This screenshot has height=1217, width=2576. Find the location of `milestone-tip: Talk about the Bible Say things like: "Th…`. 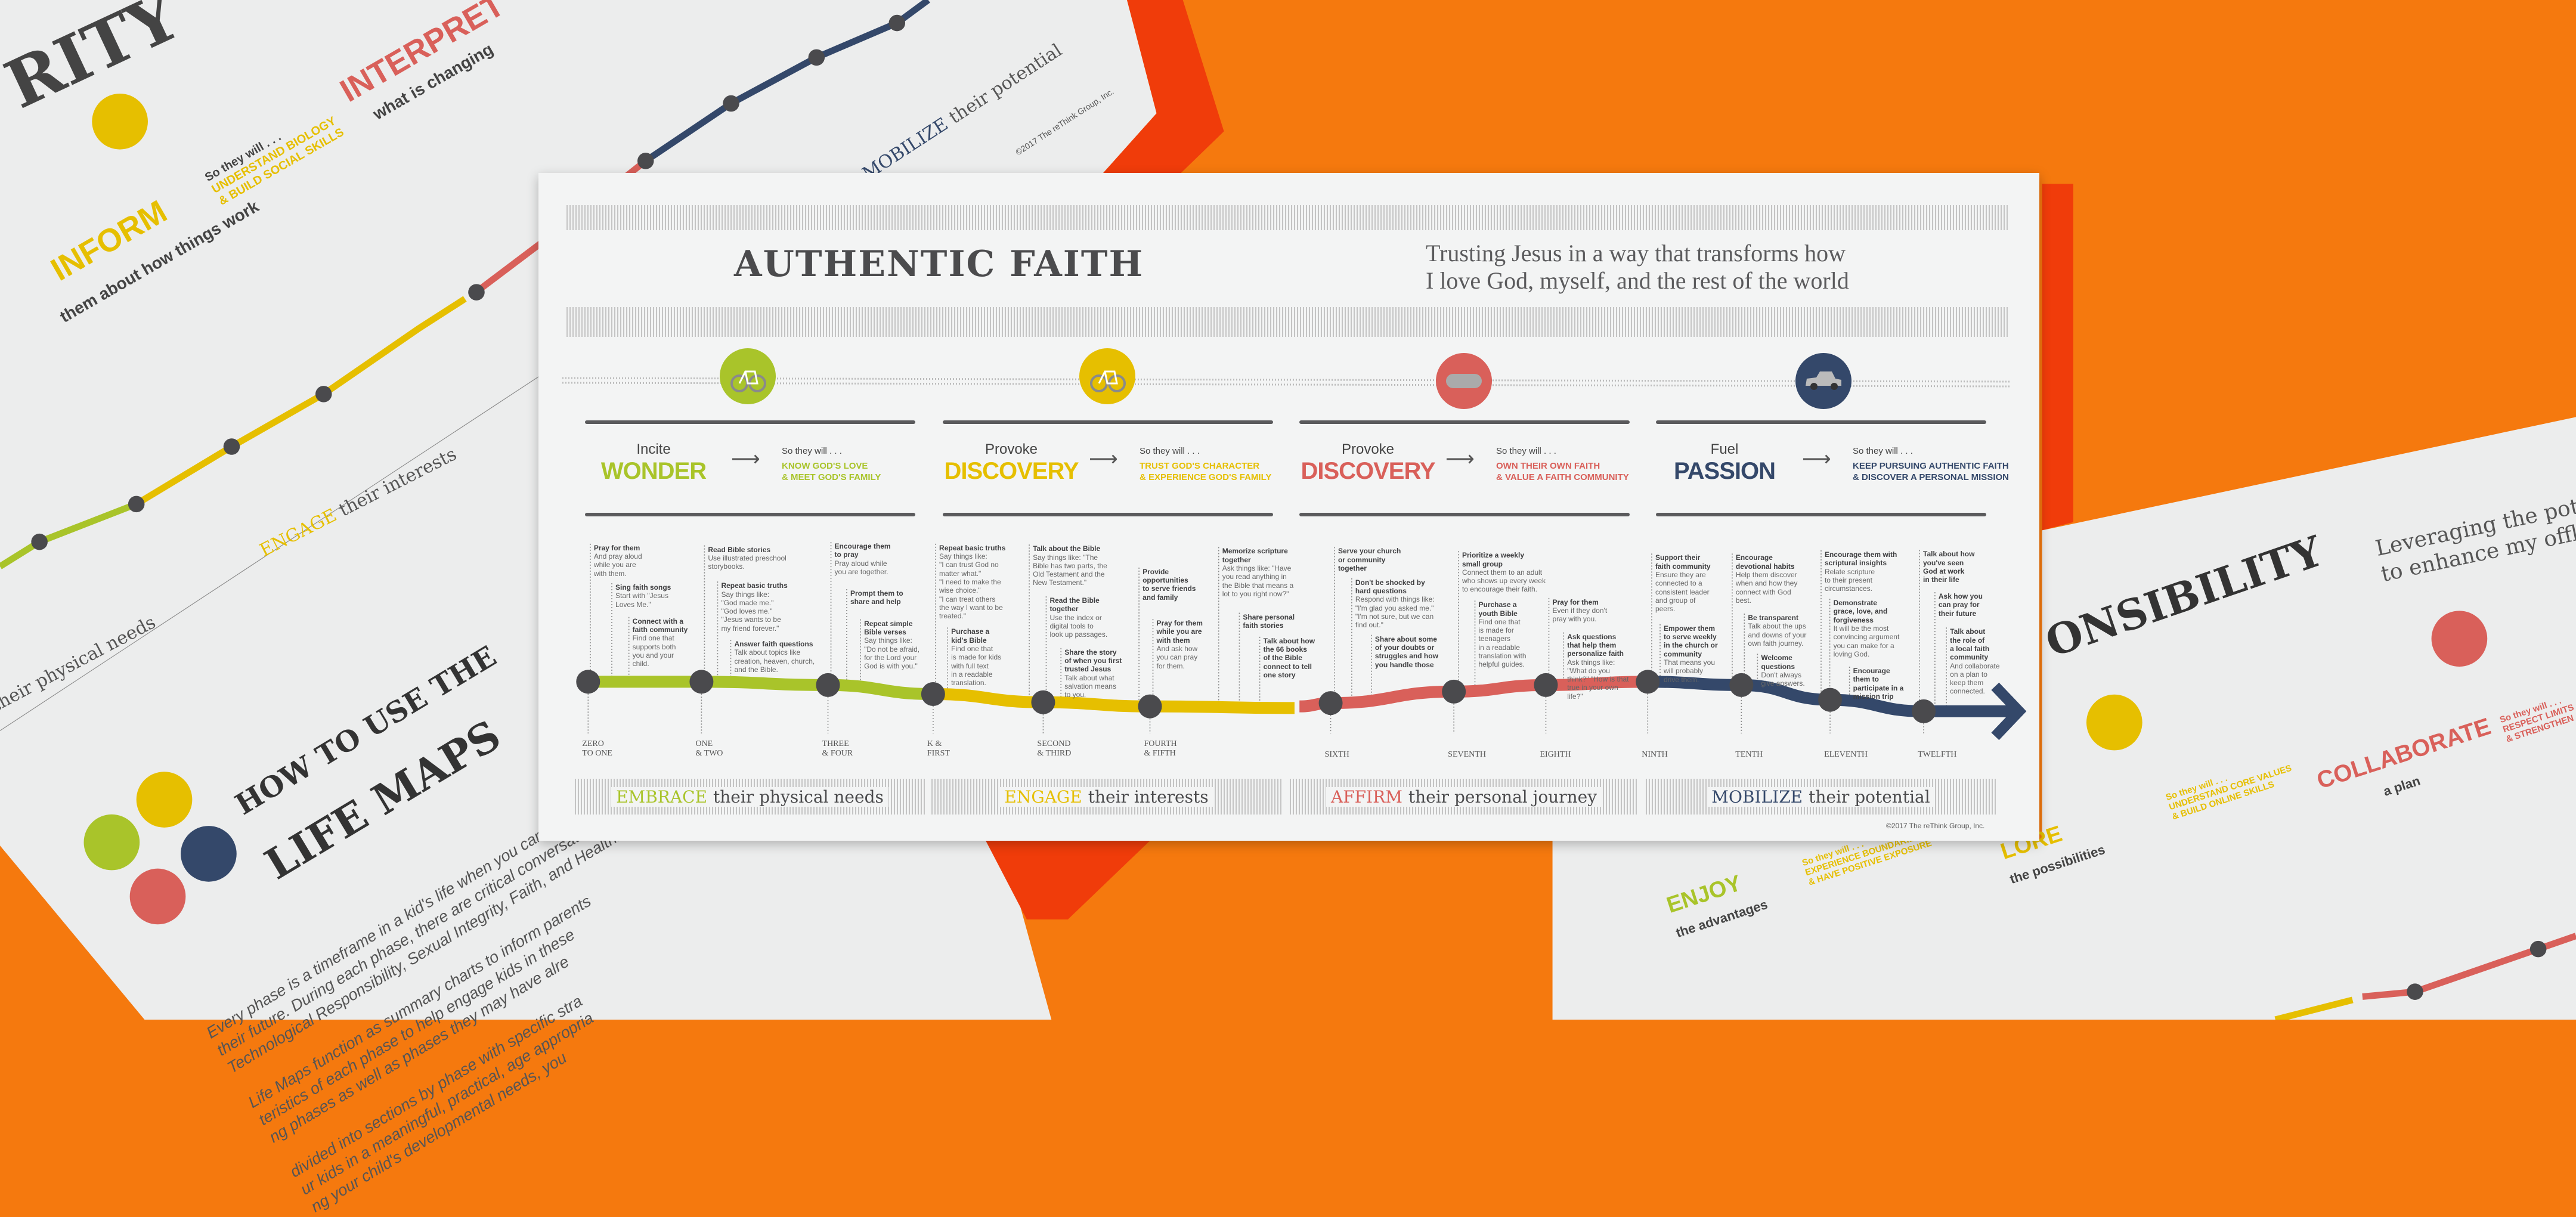

milestone-tip: Talk about the Bible Say things like: "Th… is located at coordinates (1070, 565).